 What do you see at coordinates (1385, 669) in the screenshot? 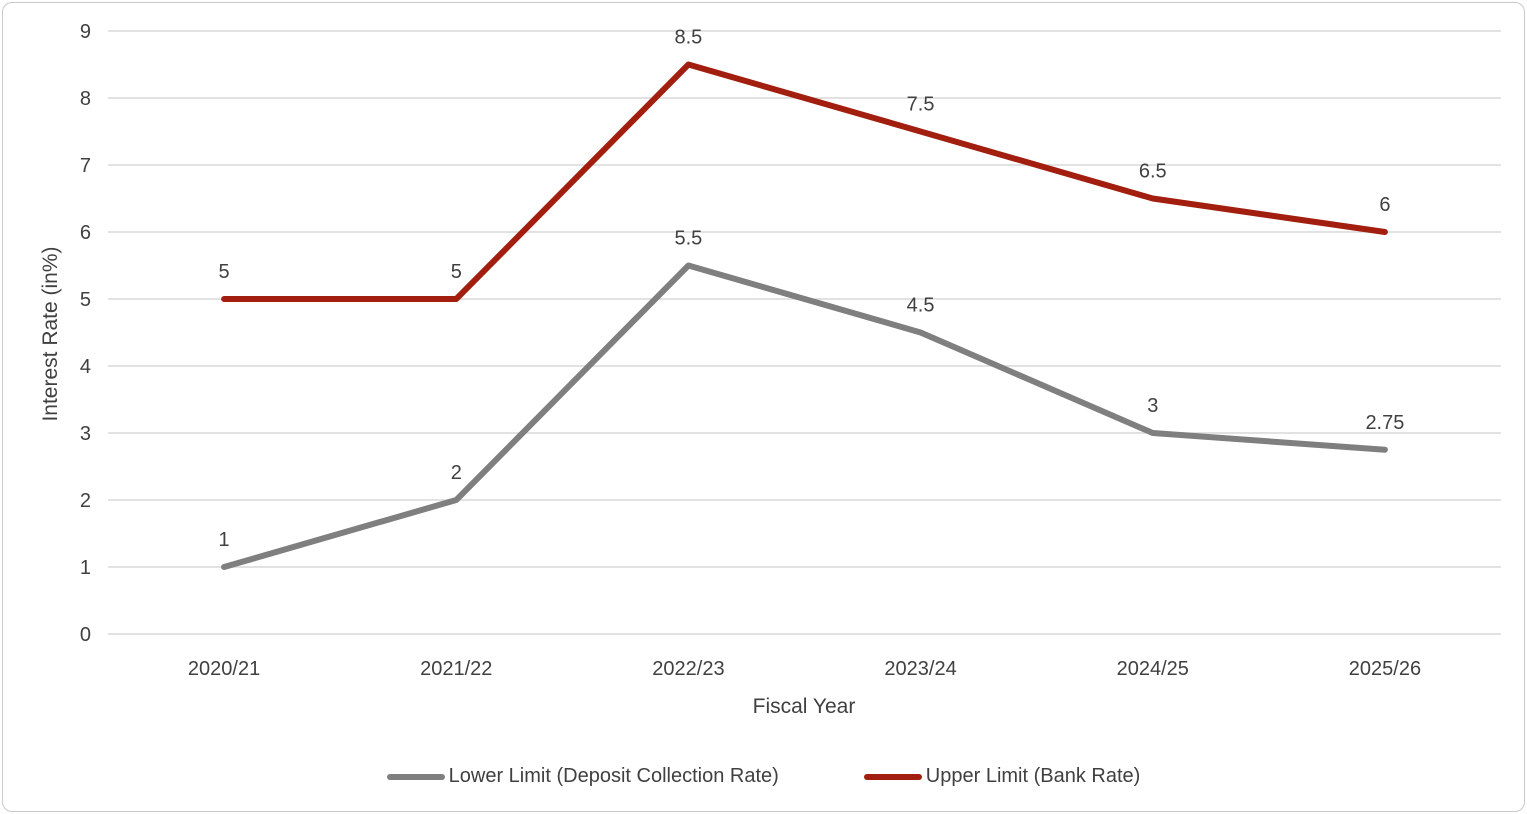
I see `x-tick-label: 2025/26` at bounding box center [1385, 669].